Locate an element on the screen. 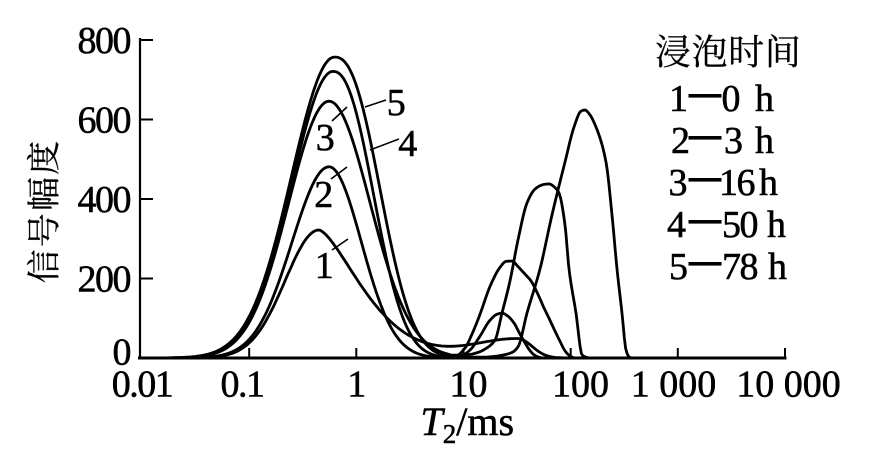  svg-text: 10 000 is located at coordinates (788, 385).